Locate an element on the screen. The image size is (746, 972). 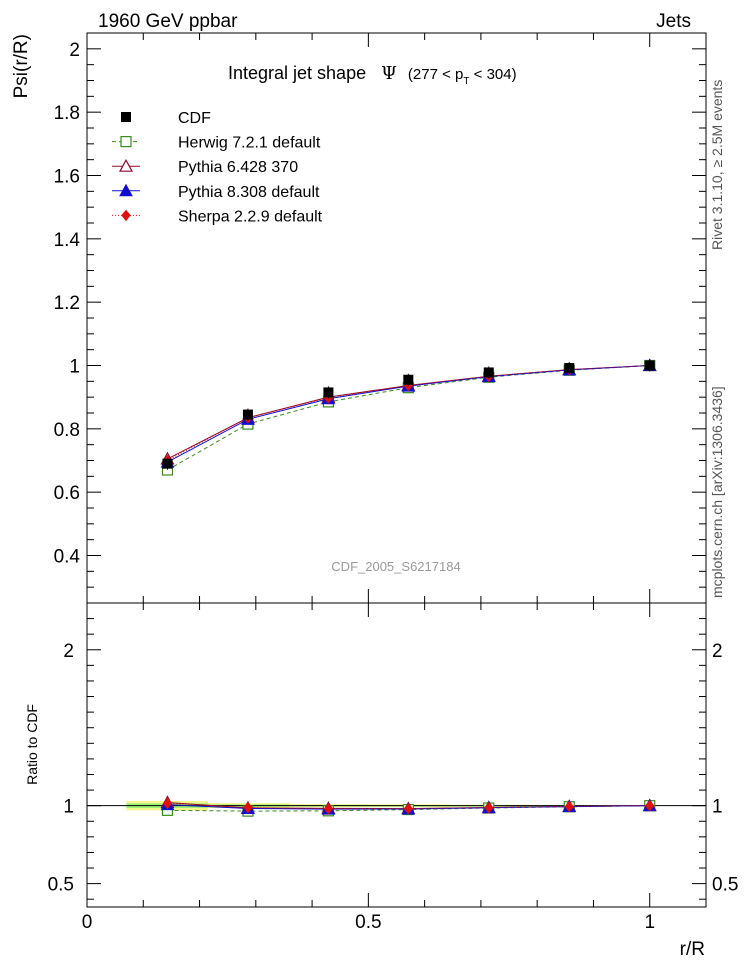
y-axis-label: Psi(r/R) is located at coordinates (21, 66).